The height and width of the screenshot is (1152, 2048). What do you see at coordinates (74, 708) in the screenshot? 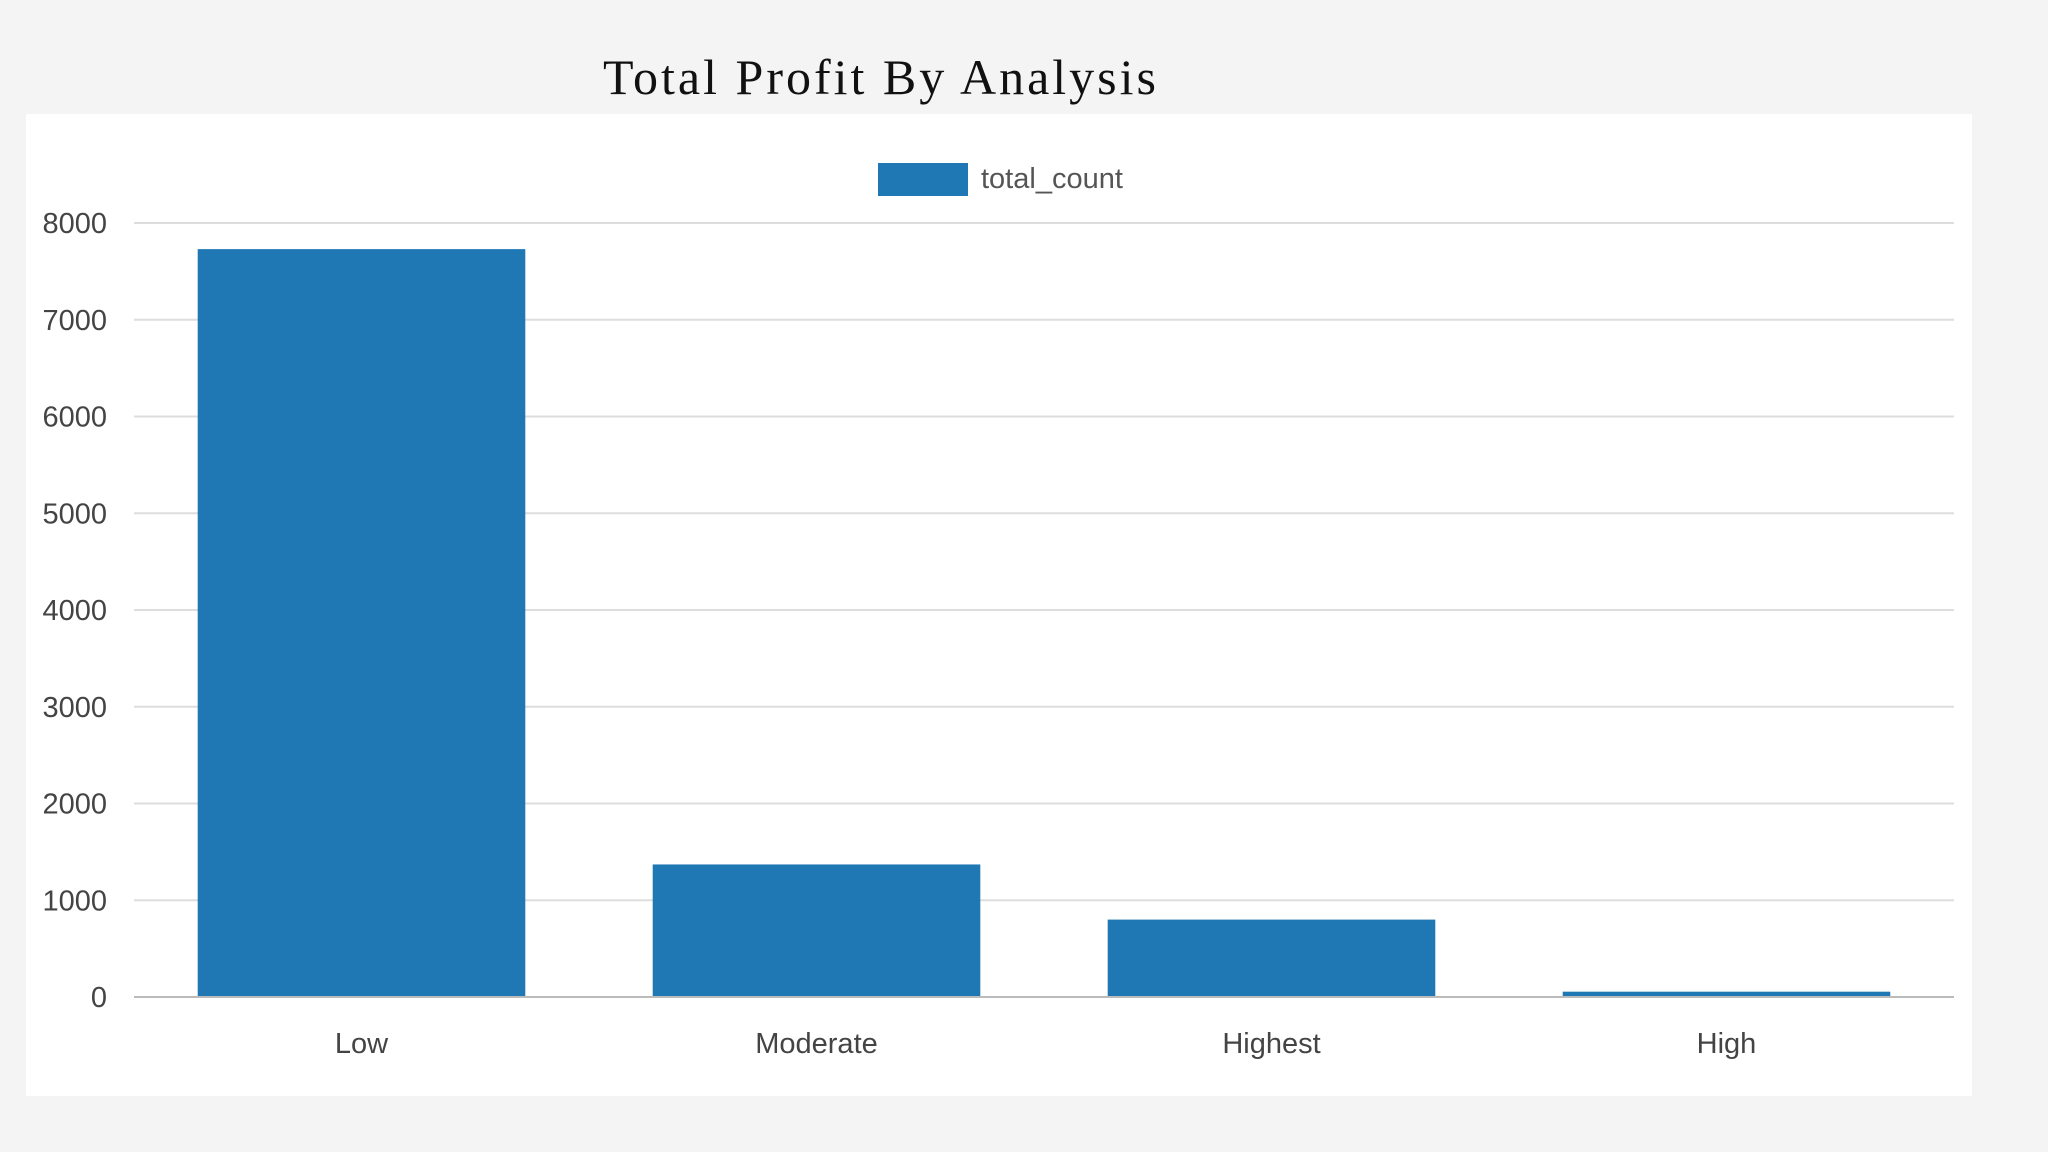
I see `y-tick-label: 3000` at bounding box center [74, 708].